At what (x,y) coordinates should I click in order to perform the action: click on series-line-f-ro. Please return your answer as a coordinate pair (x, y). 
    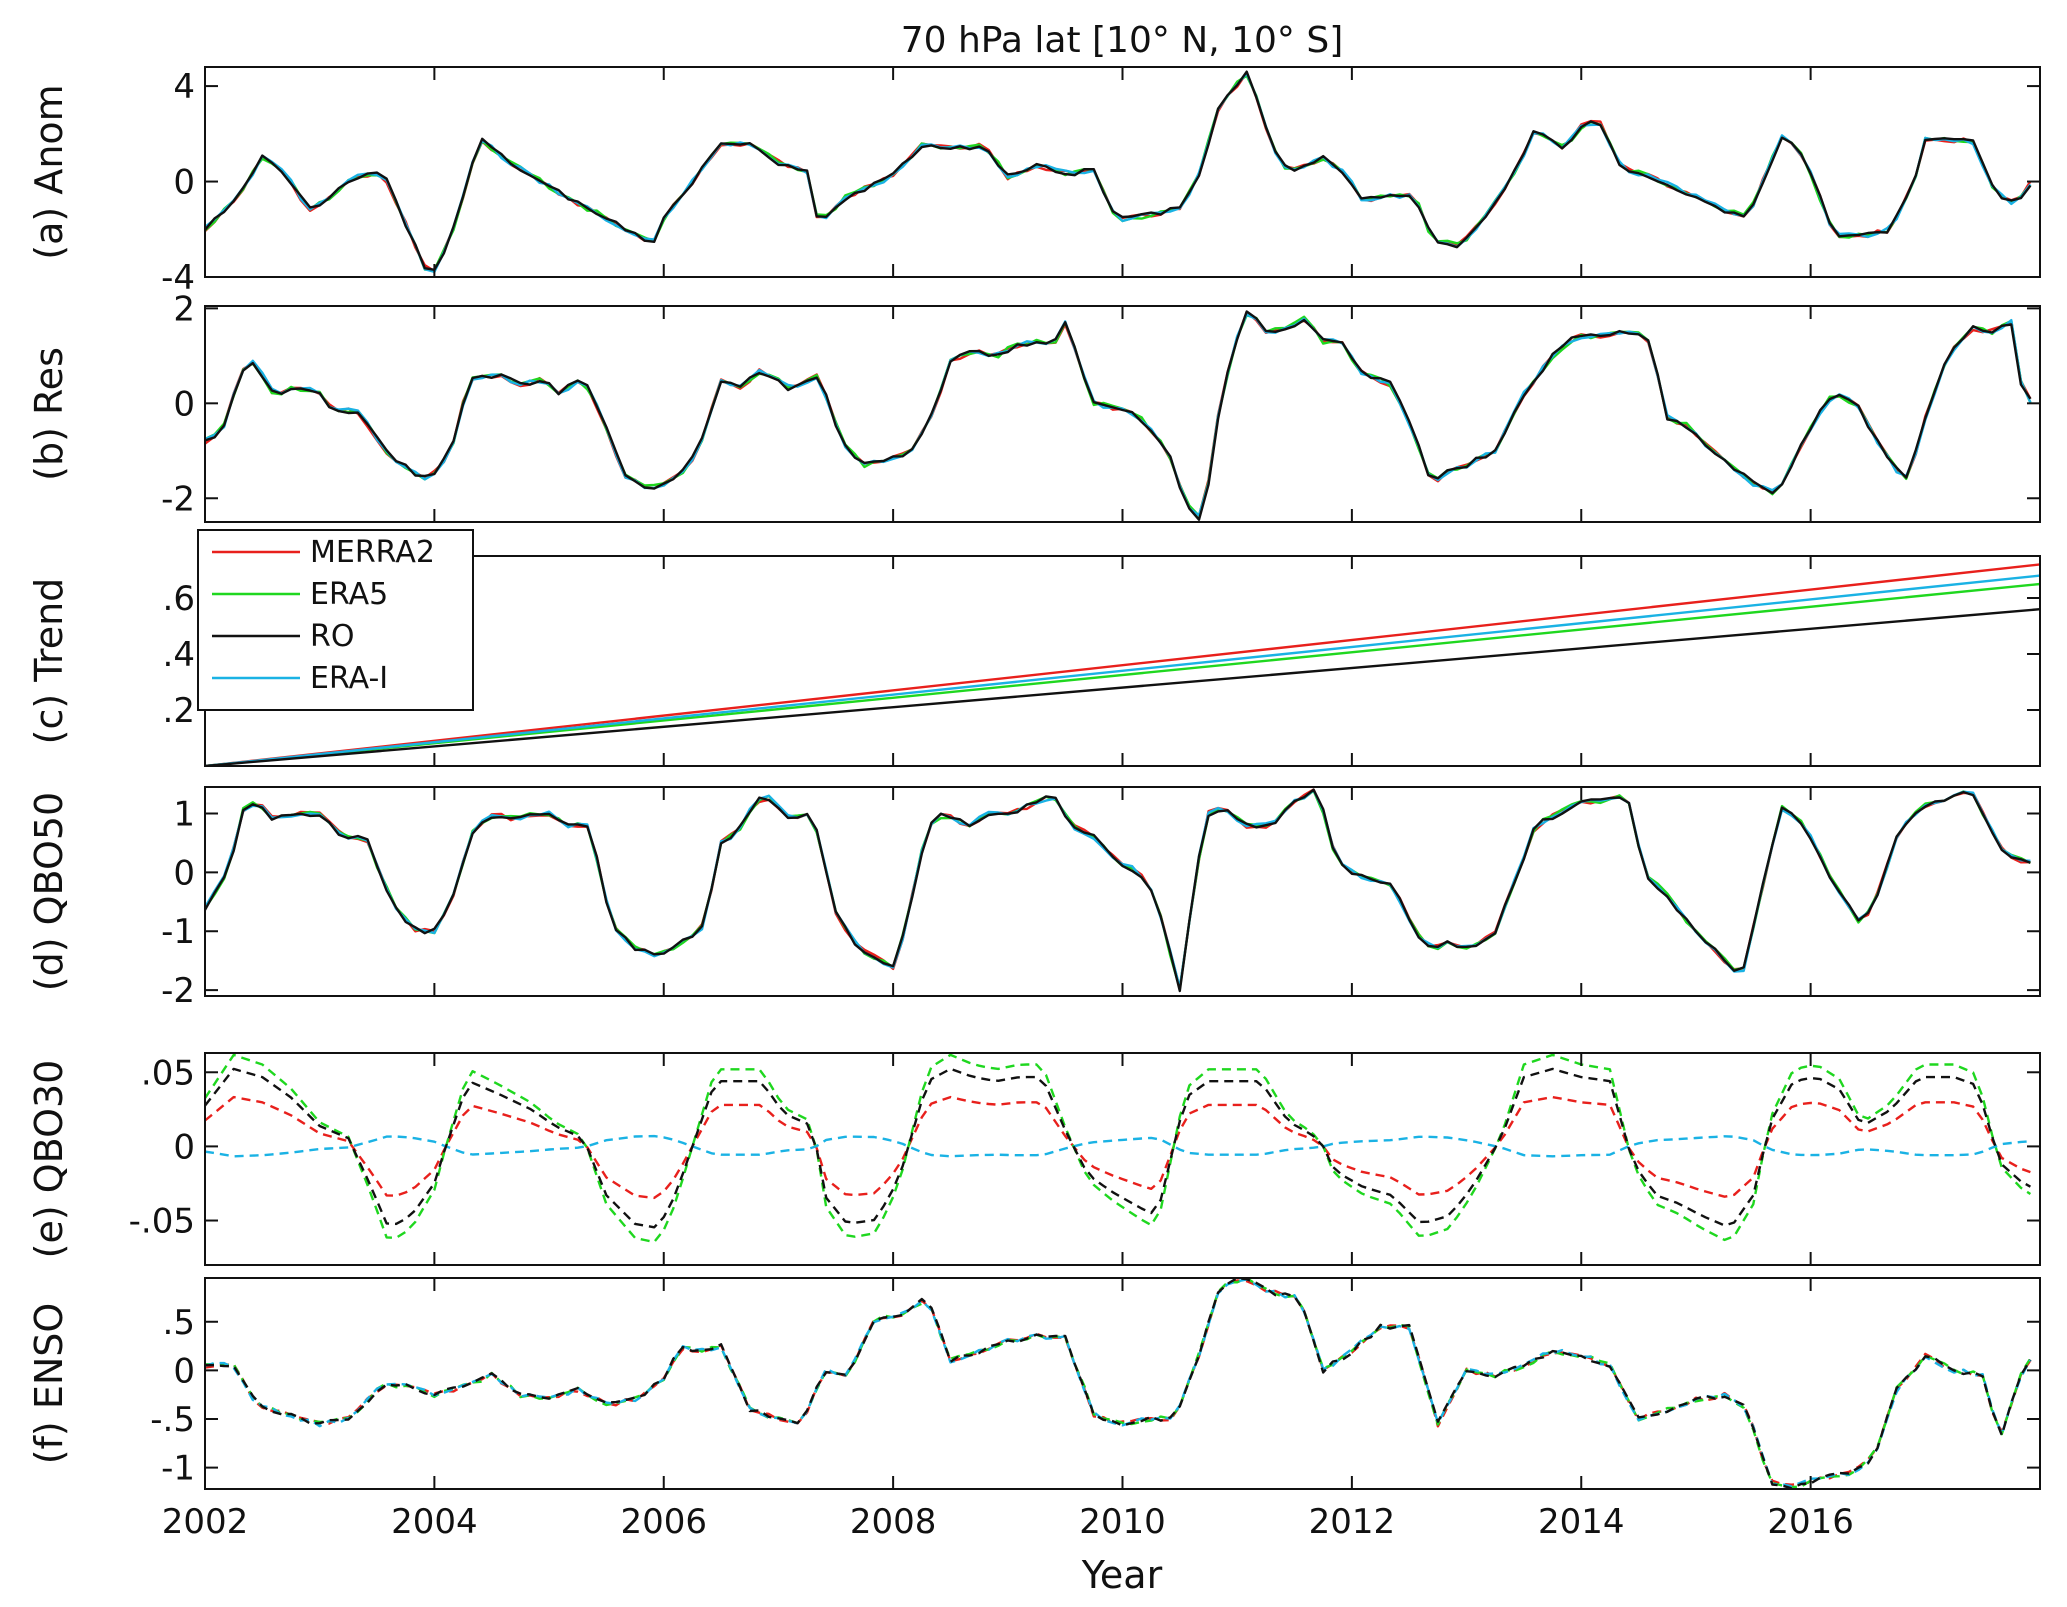
    Looking at the image, I should click on (1118, 1383).